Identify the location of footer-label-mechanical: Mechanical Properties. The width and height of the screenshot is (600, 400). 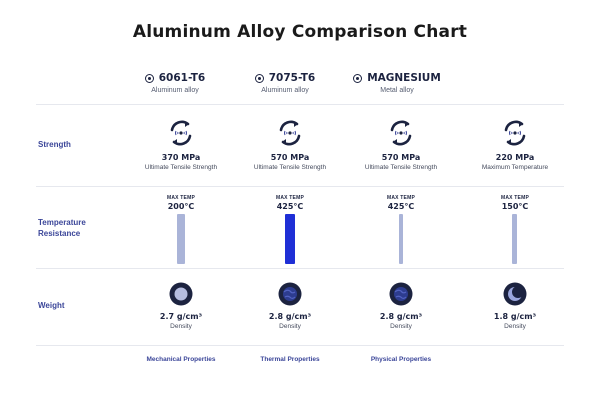
(181, 359).